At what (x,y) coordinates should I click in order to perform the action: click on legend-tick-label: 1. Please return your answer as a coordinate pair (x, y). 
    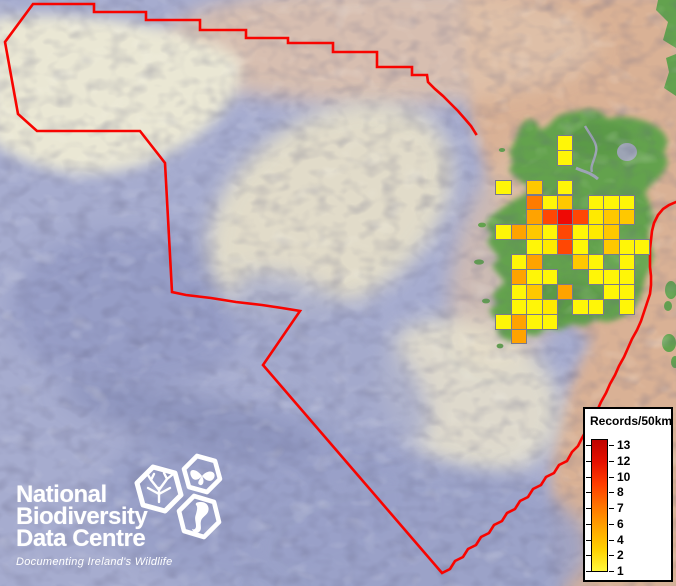
    Looking at the image, I should click on (620, 571).